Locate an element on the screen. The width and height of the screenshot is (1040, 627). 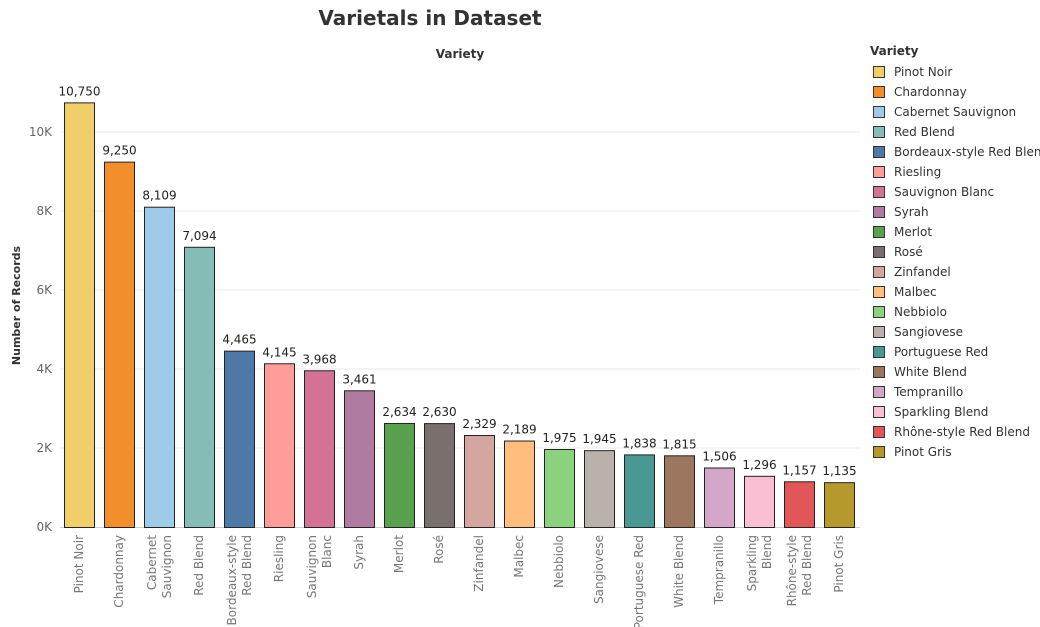
legend-label: Rosé is located at coordinates (908, 252).